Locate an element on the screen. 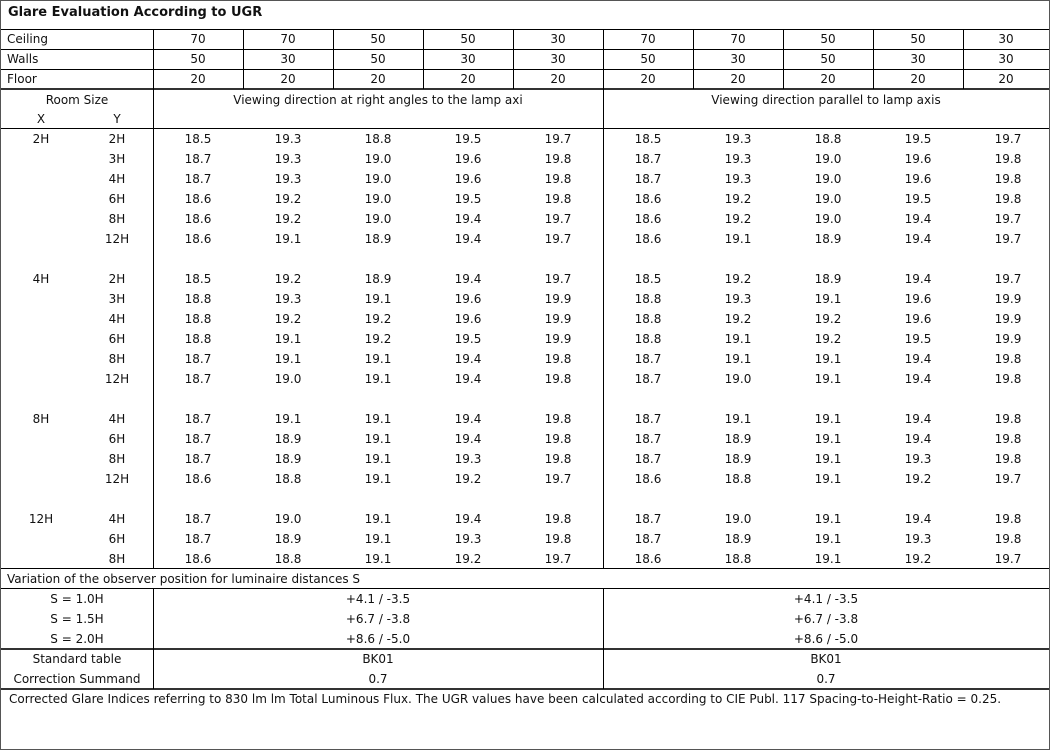  variation-perpendicular: +6.7 / -3.8 is located at coordinates (378, 619).